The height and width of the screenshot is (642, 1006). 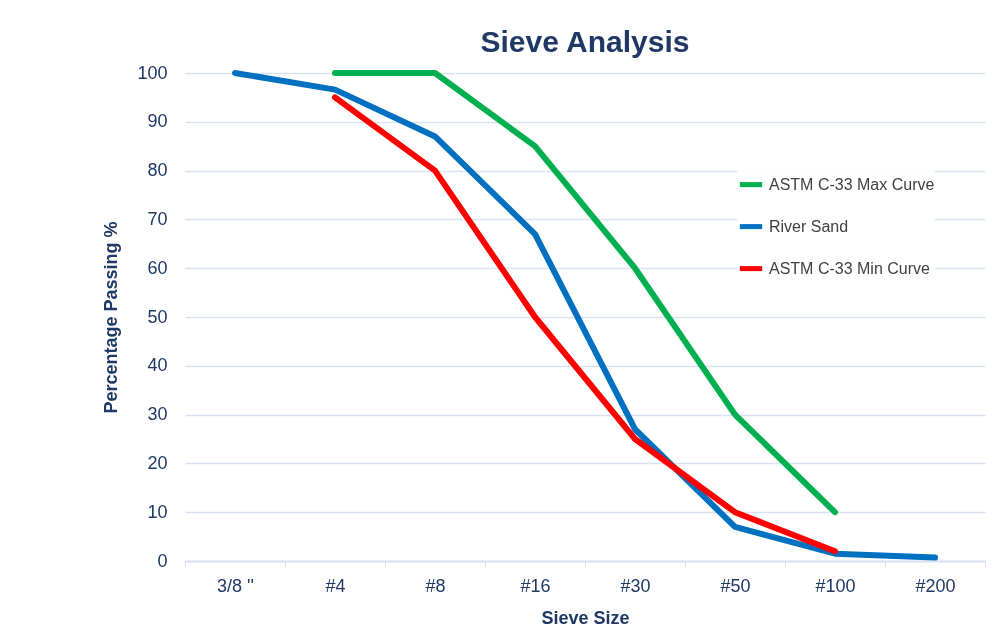 I want to click on x-tick-label: #8, so click(x=435, y=585).